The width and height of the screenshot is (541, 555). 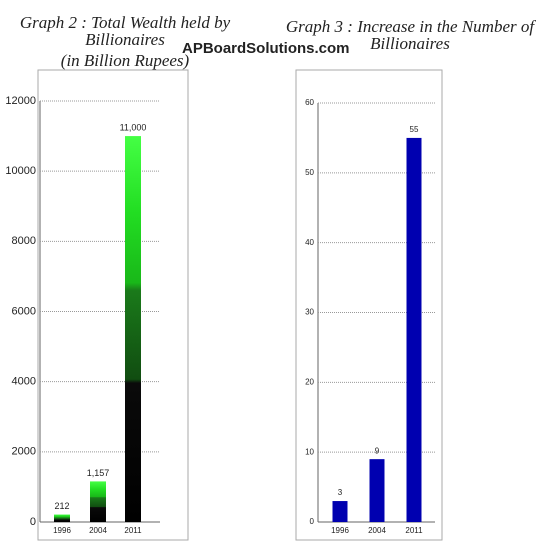 What do you see at coordinates (266, 48) in the screenshot?
I see `watermark: APBoardSolutions.com` at bounding box center [266, 48].